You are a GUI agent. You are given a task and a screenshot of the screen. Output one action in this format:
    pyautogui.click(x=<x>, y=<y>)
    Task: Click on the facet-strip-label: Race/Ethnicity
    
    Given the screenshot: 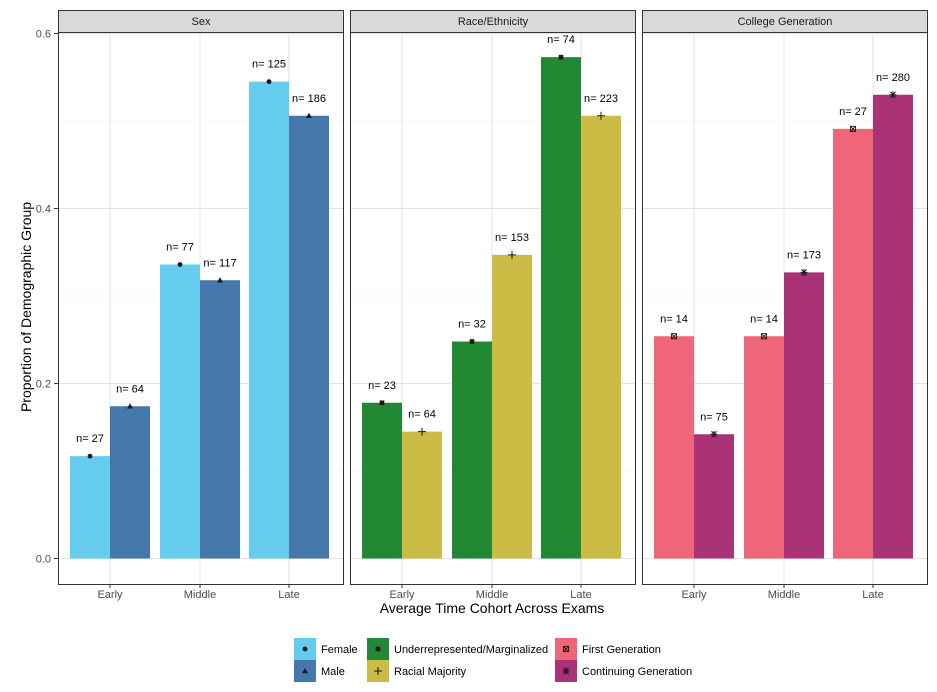 What is the action you would take?
    pyautogui.click(x=493, y=22)
    